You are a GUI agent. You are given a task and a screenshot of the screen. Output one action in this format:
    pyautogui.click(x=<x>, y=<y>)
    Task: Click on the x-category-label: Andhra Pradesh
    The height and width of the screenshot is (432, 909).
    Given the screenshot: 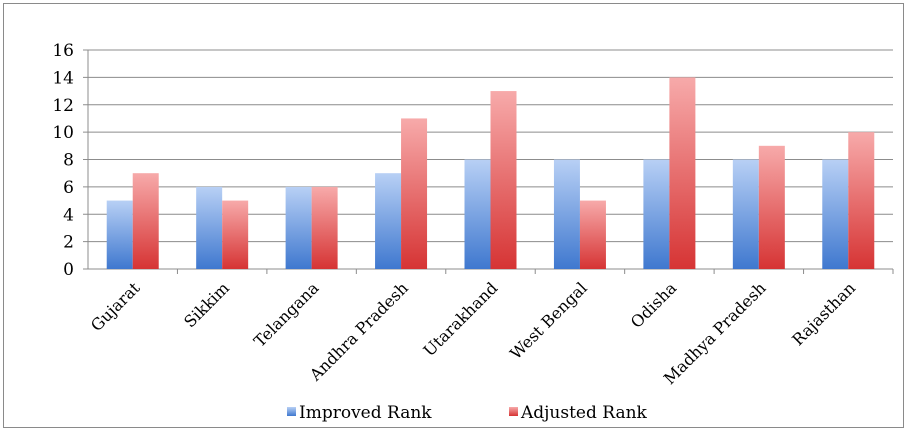 What is the action you would take?
    pyautogui.click(x=358, y=331)
    